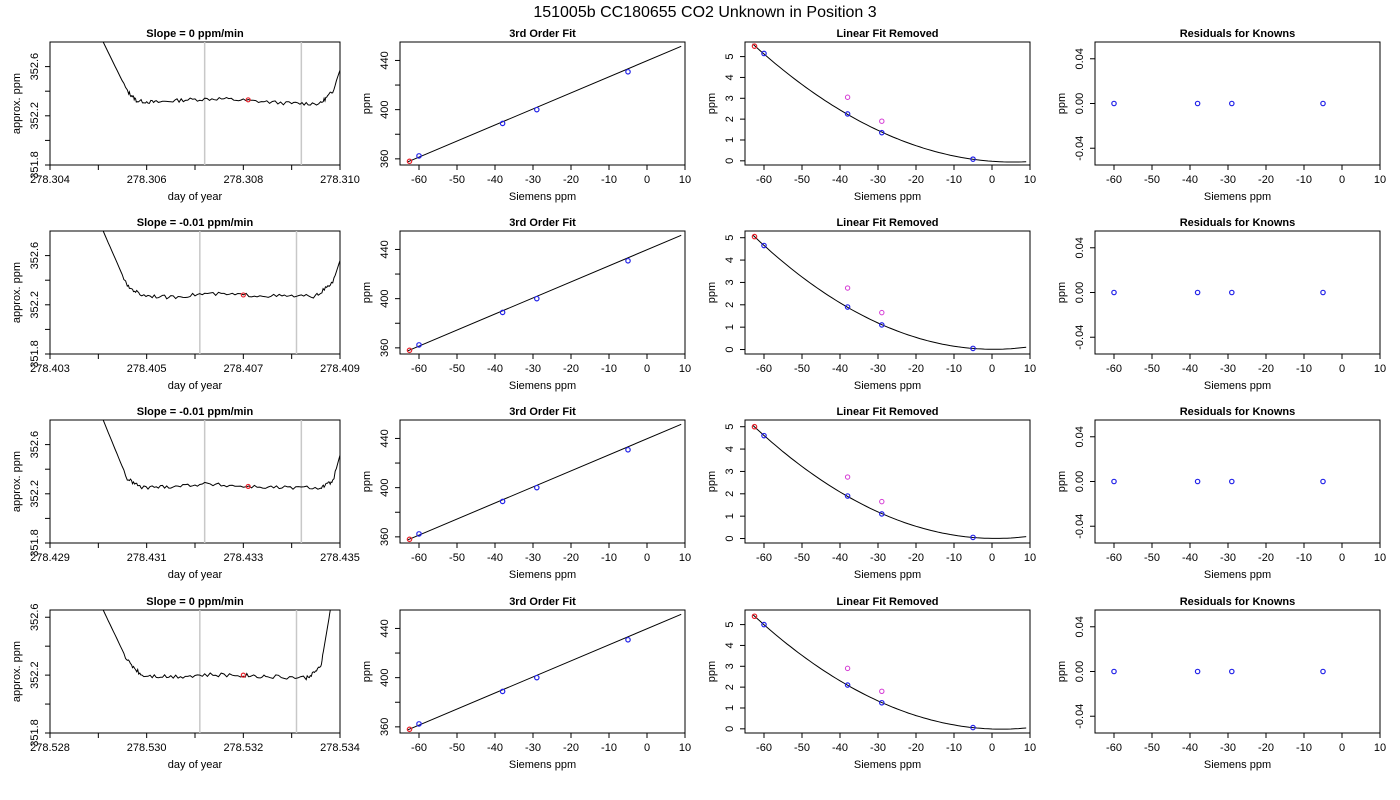  What do you see at coordinates (35, 445) in the screenshot?
I see `y-tick-label: 352.6` at bounding box center [35, 445].